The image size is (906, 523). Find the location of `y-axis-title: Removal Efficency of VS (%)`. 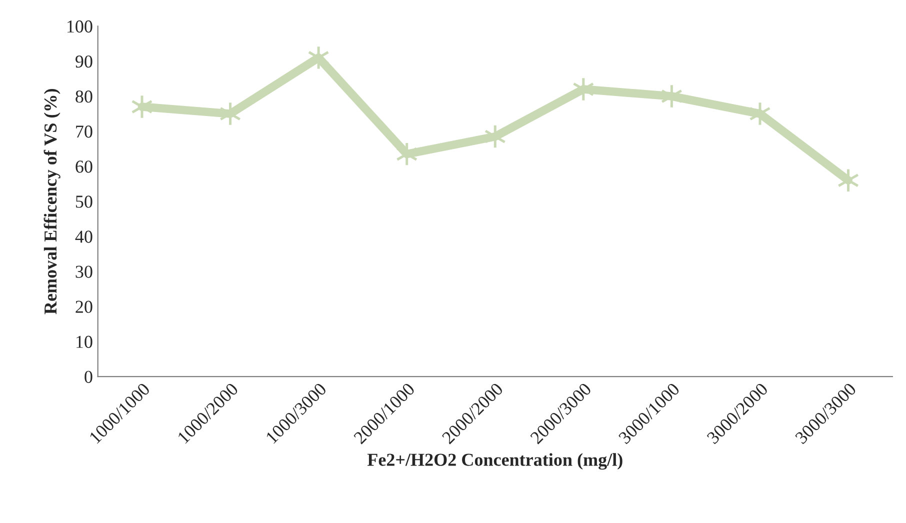

y-axis-title: Removal Efficency of VS (%) is located at coordinates (52, 201).